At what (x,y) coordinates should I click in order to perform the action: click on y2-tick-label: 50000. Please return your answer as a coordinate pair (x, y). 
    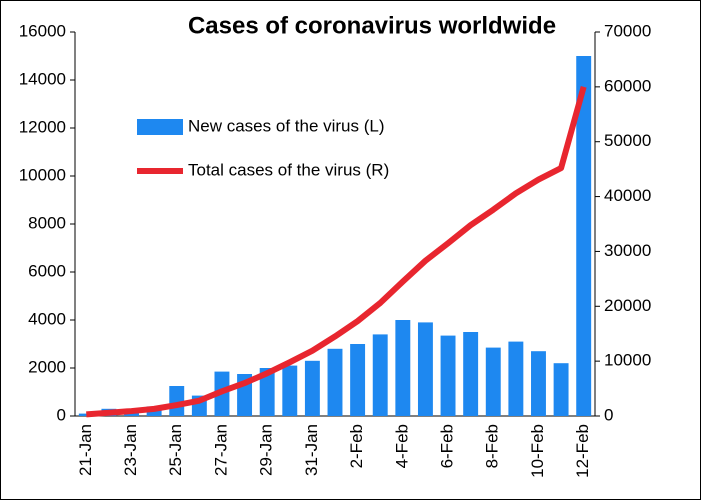
    Looking at the image, I should click on (627, 140).